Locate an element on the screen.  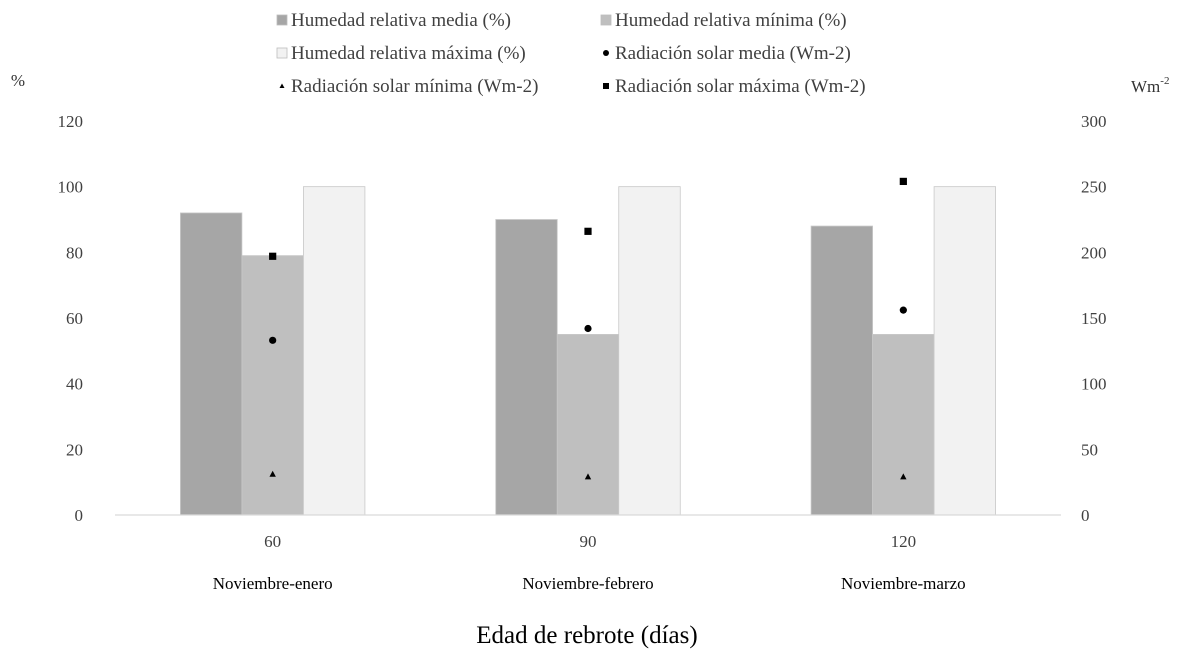
legend-label: Radiación solar media (Wm-2) is located at coordinates (733, 53).